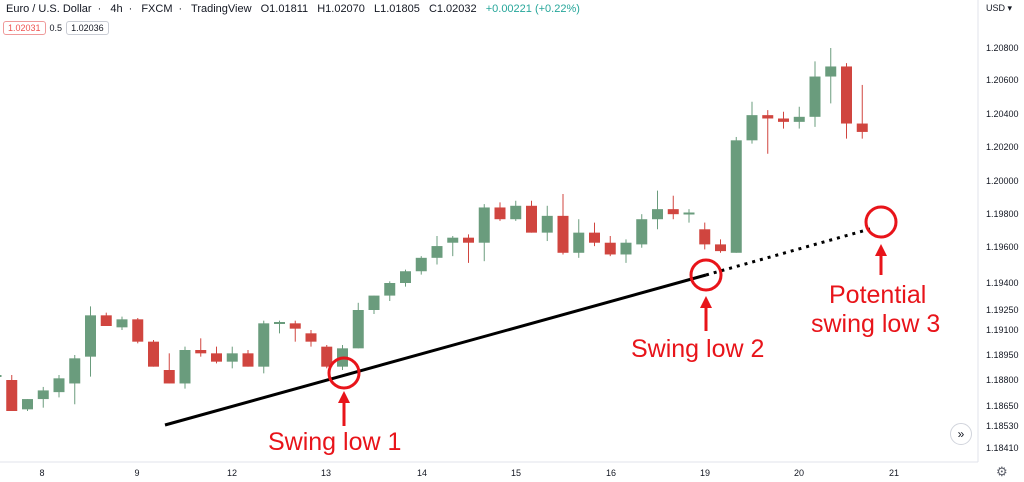 This screenshot has height=482, width=1024. What do you see at coordinates (697, 349) in the screenshot?
I see `swing-low-2-label: Swing low 2` at bounding box center [697, 349].